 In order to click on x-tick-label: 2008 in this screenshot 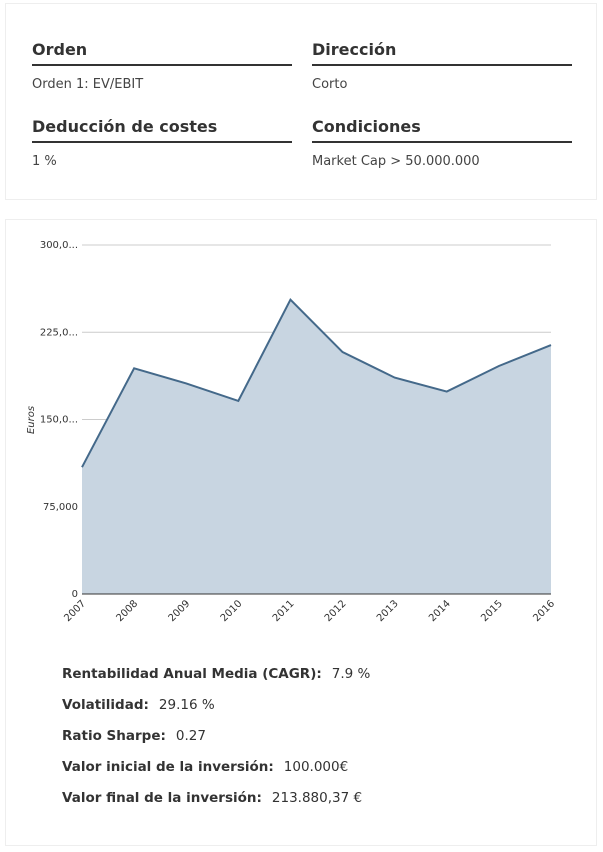, I will do `click(127, 611)`.